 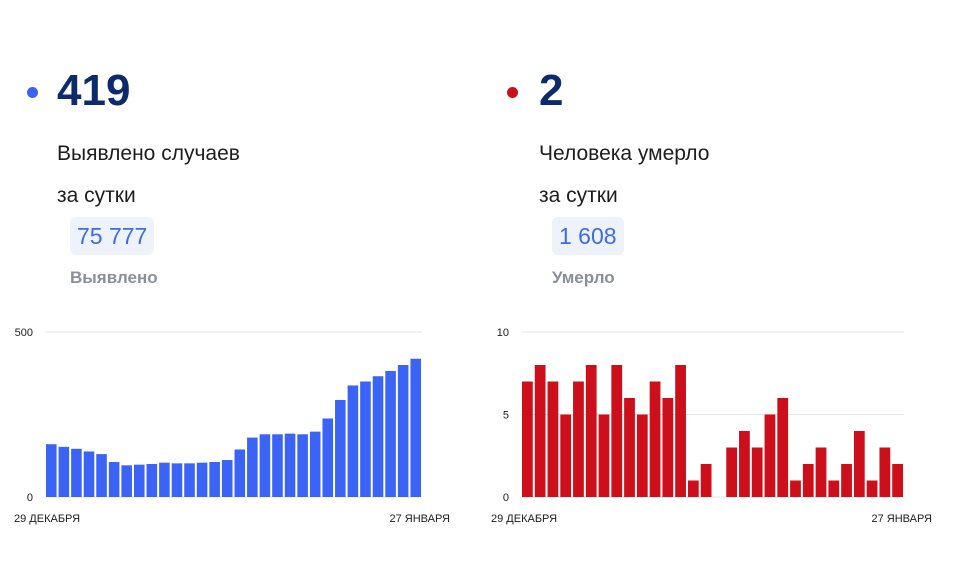 I want to click on deaths-y-tick-label: 5, so click(x=506, y=416).